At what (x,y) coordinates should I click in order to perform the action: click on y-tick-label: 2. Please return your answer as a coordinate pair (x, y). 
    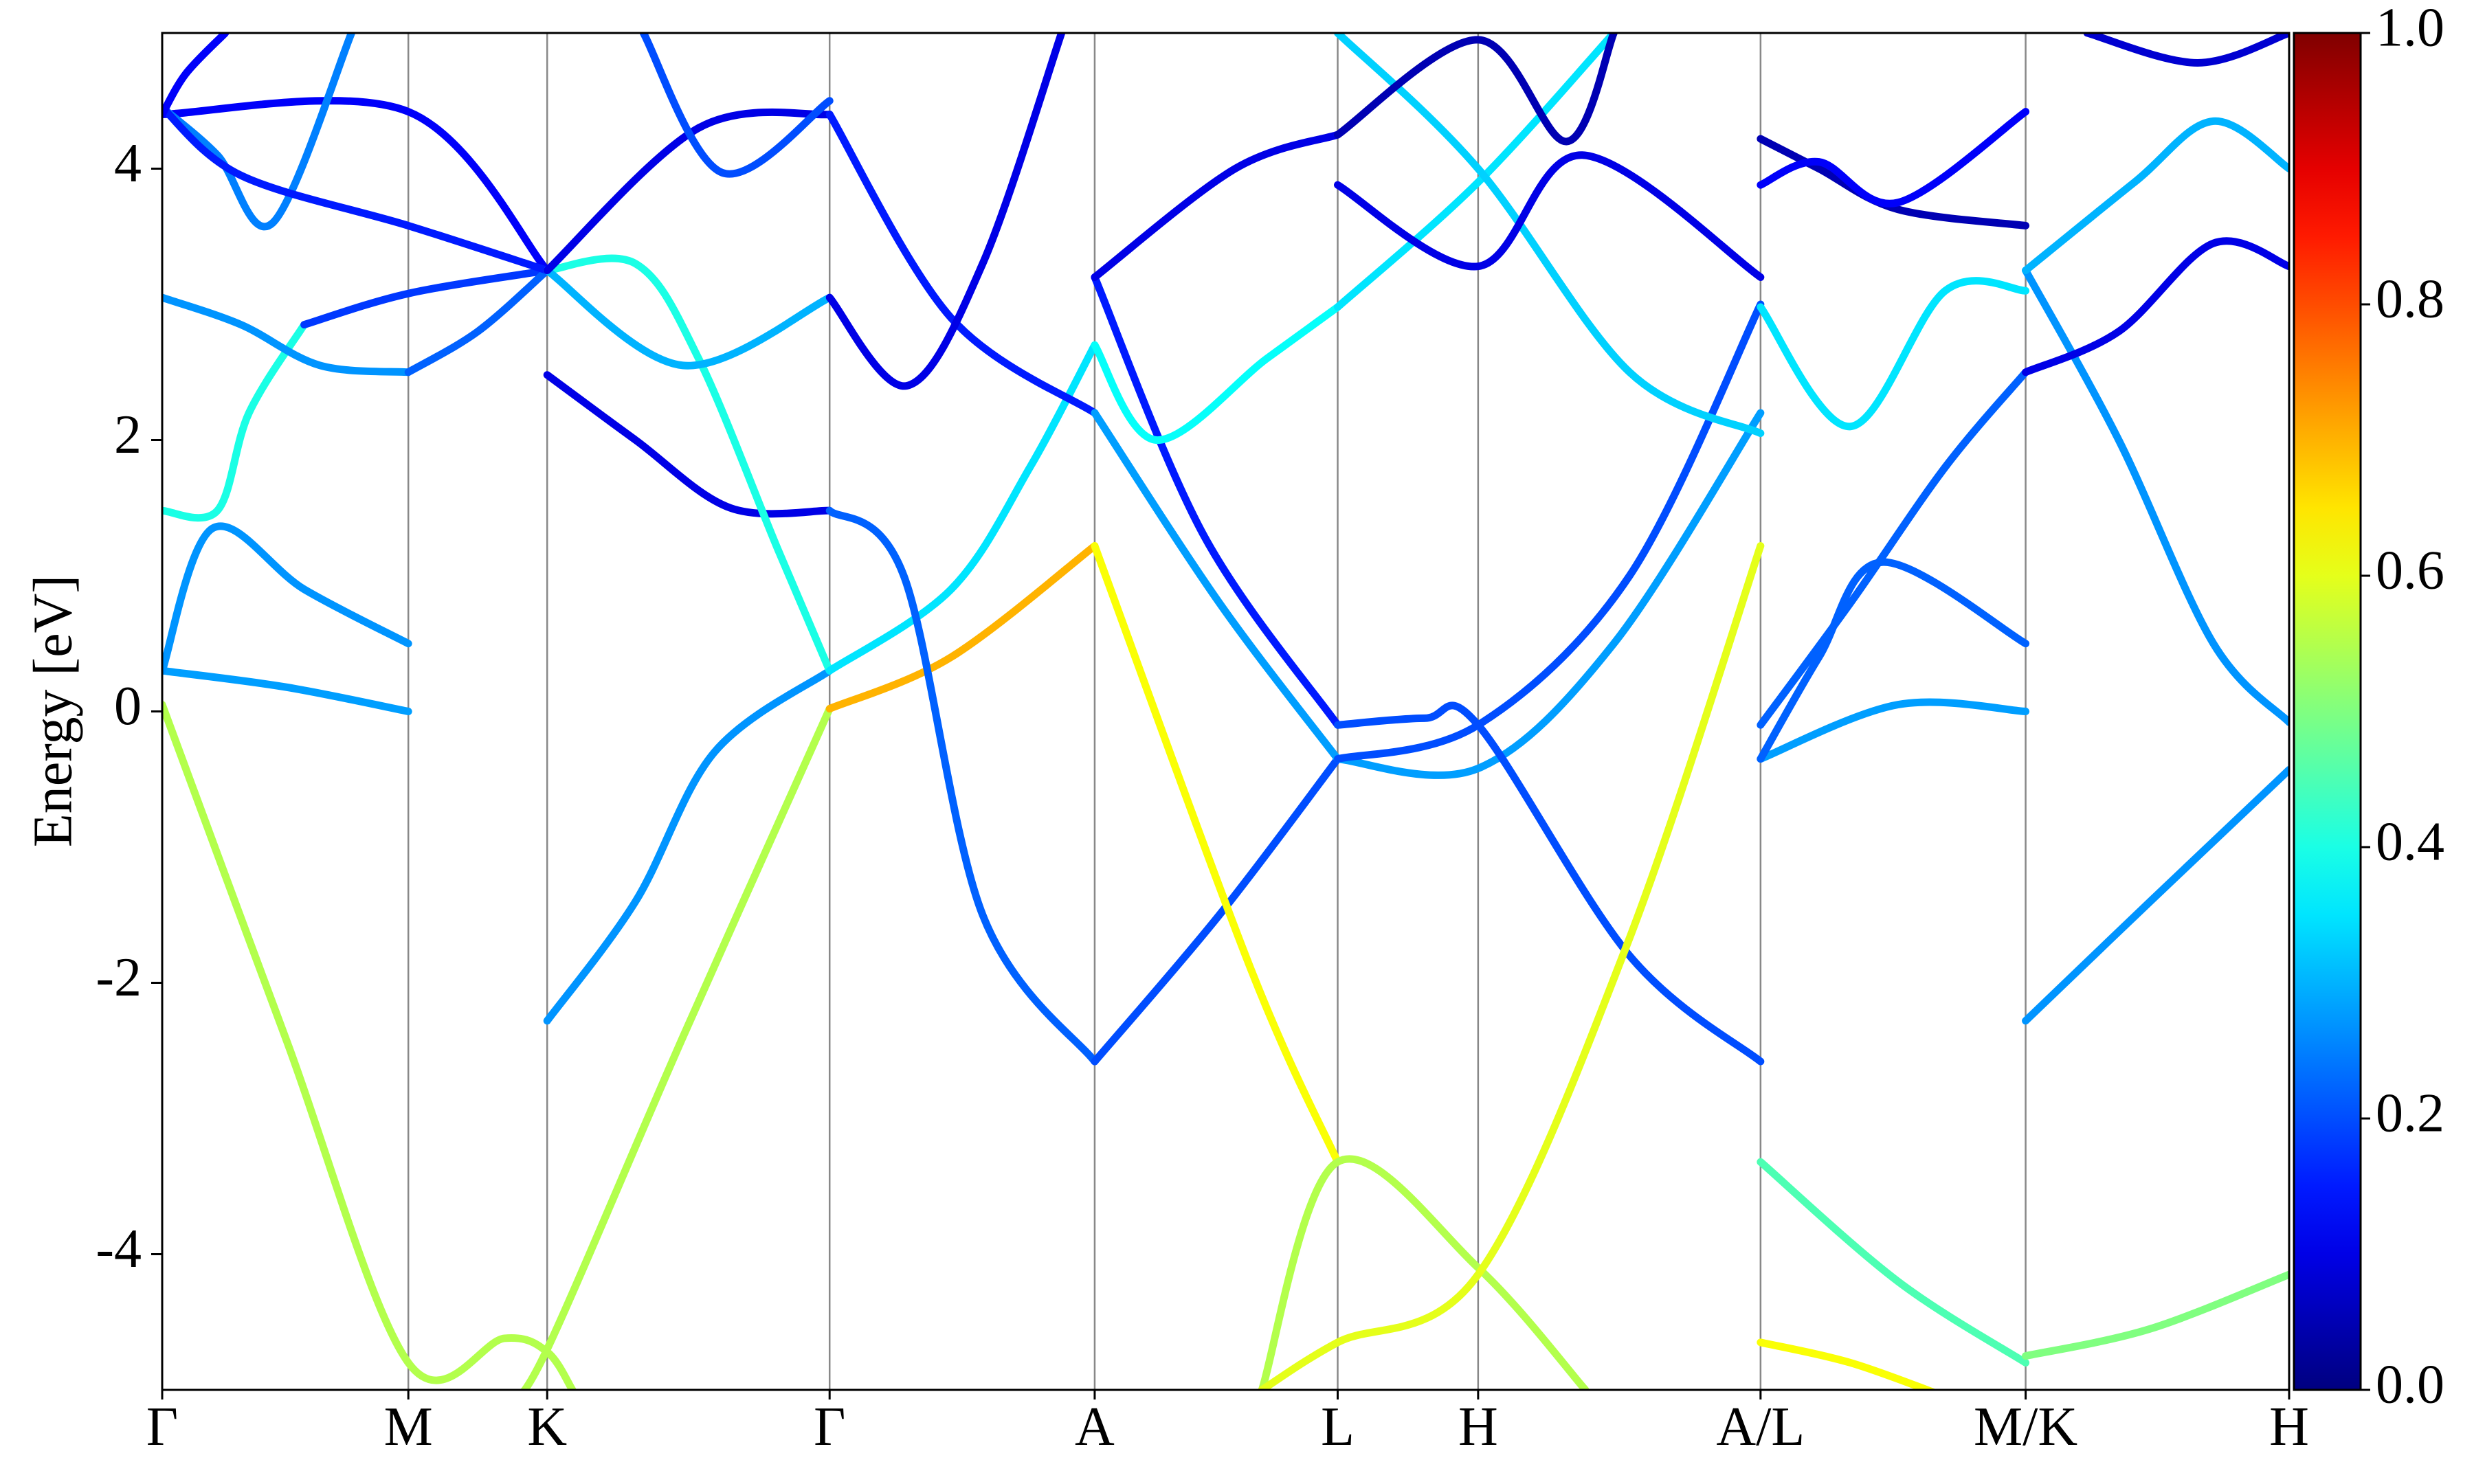
    Looking at the image, I should click on (128, 435).